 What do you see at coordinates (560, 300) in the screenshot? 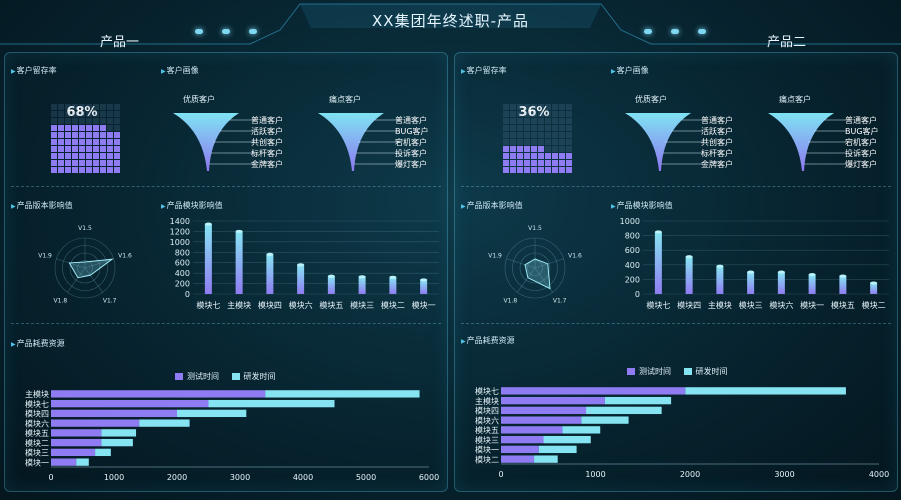
I see `radar-axis-label: V1.7` at bounding box center [560, 300].